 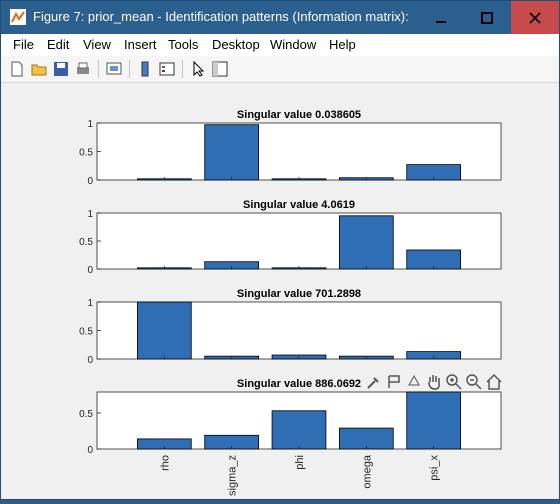 I want to click on chart-title: Singular value 701.2898, so click(x=299, y=294).